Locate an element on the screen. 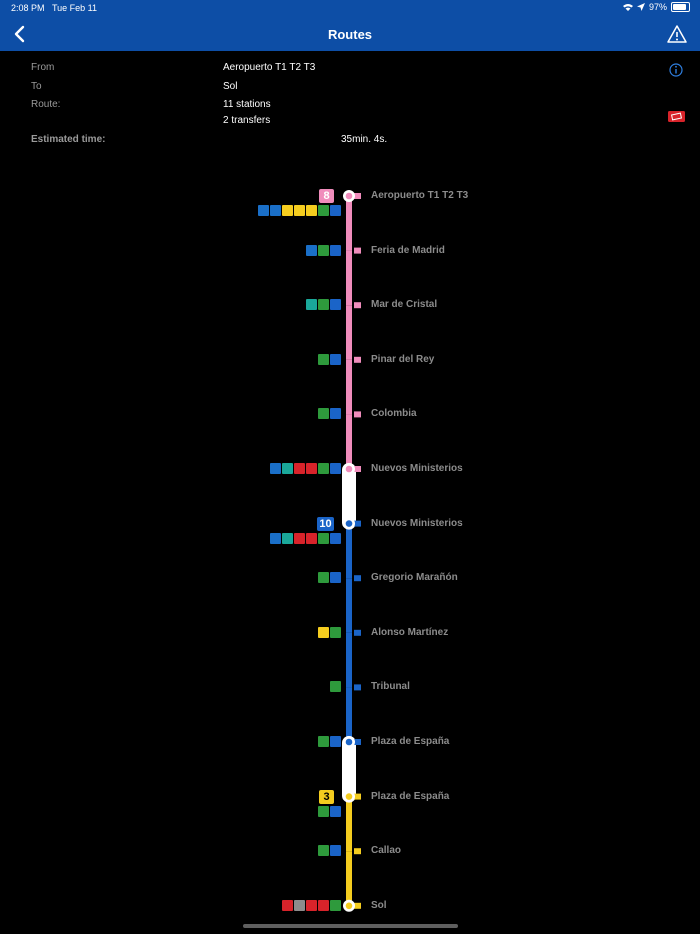  station-name: Gregorio Marañón is located at coordinates (414, 578).